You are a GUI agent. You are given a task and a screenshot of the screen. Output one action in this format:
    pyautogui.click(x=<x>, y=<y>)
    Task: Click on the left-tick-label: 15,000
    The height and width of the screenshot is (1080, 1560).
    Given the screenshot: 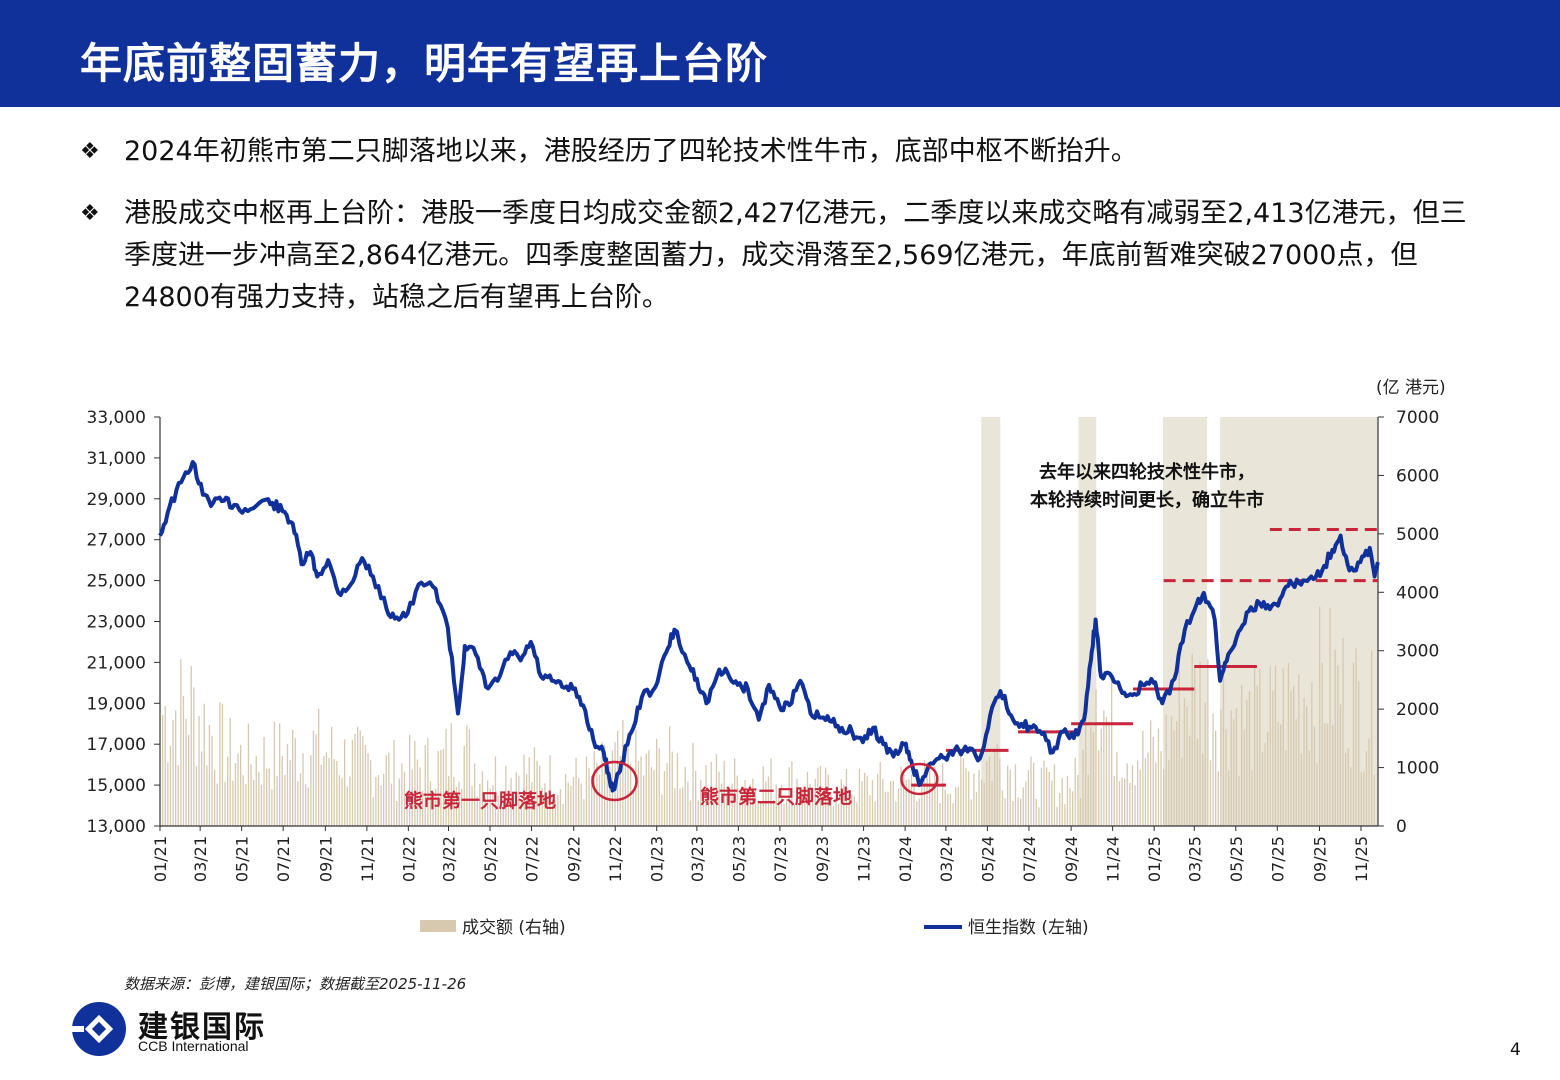 What is the action you would take?
    pyautogui.click(x=116, y=786)
    